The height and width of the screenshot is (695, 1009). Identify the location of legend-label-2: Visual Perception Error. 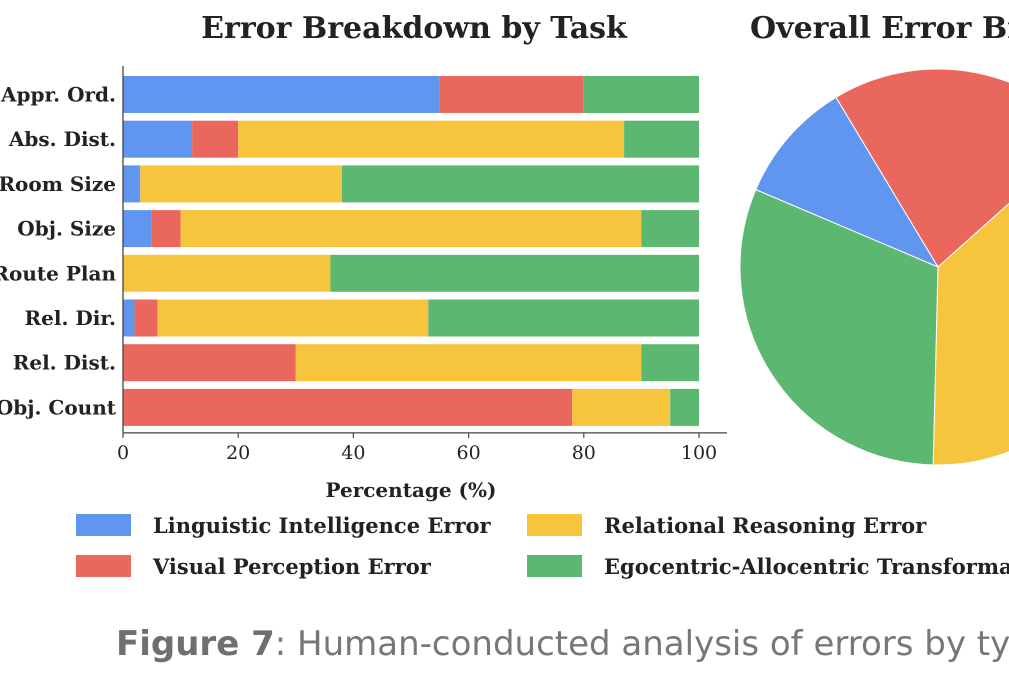
(292, 566).